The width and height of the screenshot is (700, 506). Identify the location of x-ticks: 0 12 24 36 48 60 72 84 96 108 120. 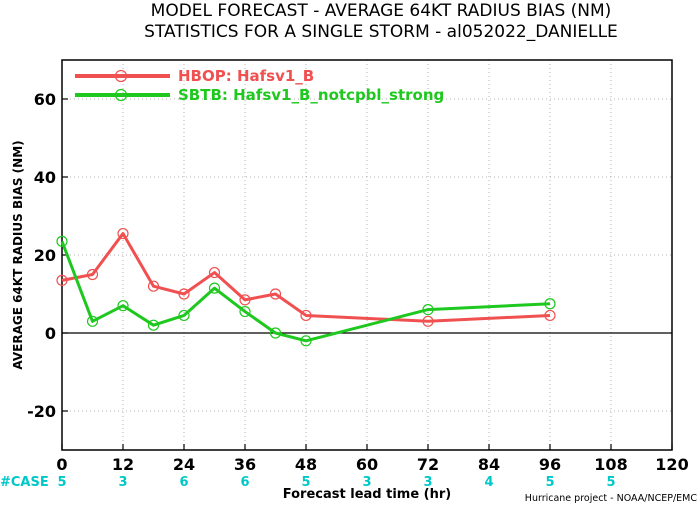
(372, 459).